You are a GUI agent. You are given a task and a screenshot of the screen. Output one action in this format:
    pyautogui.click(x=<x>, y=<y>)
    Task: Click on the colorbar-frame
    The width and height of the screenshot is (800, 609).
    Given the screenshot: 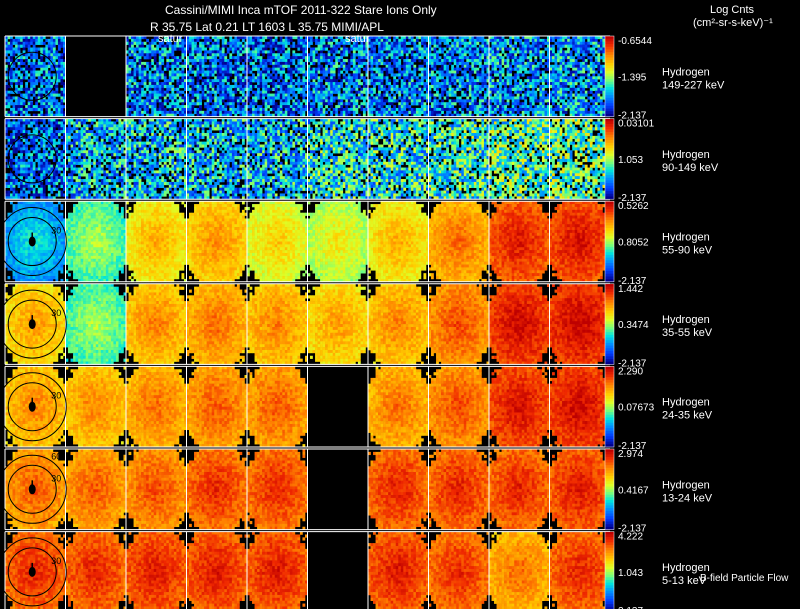 What is the action you would take?
    pyautogui.click(x=609, y=407)
    